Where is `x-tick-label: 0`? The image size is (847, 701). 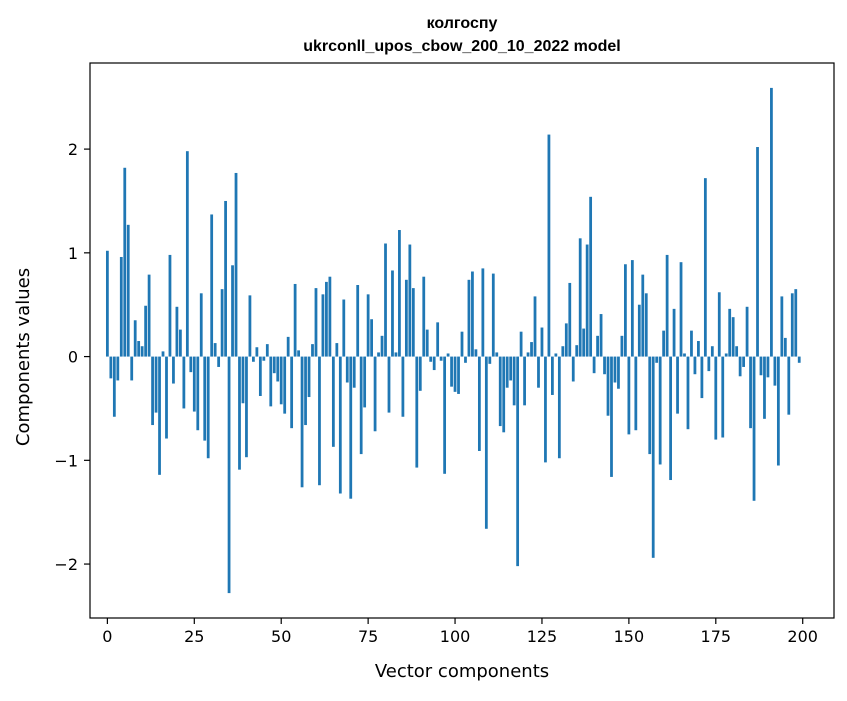 x-tick-label: 0 is located at coordinates (107, 636).